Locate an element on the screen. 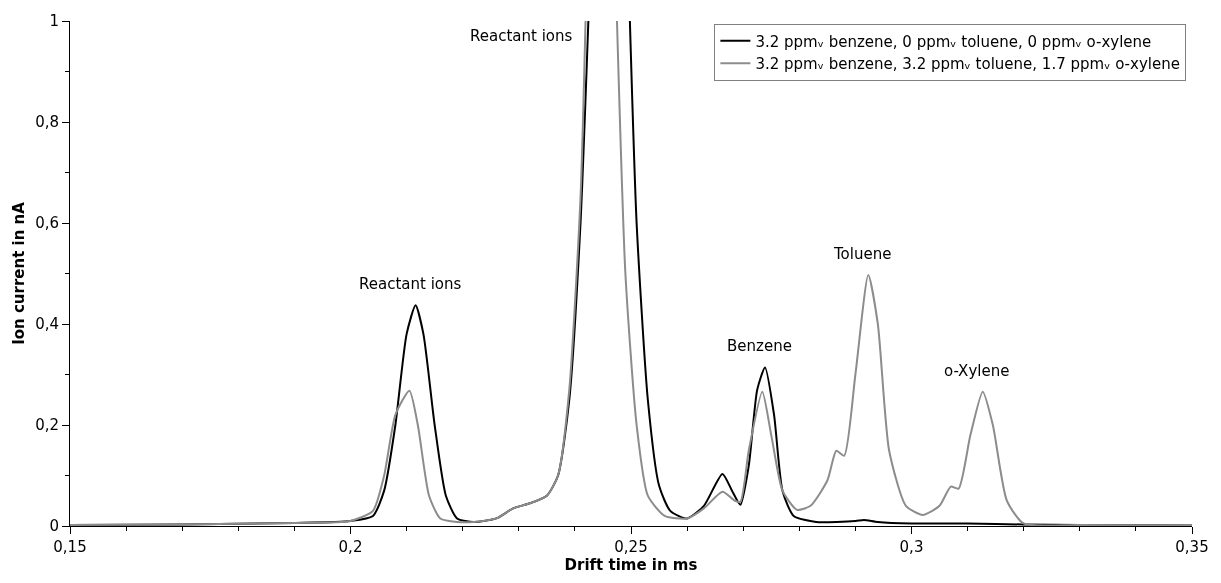 This screenshot has height=583, width=1221. y-tick-label: 0,2 is located at coordinates (47, 425).